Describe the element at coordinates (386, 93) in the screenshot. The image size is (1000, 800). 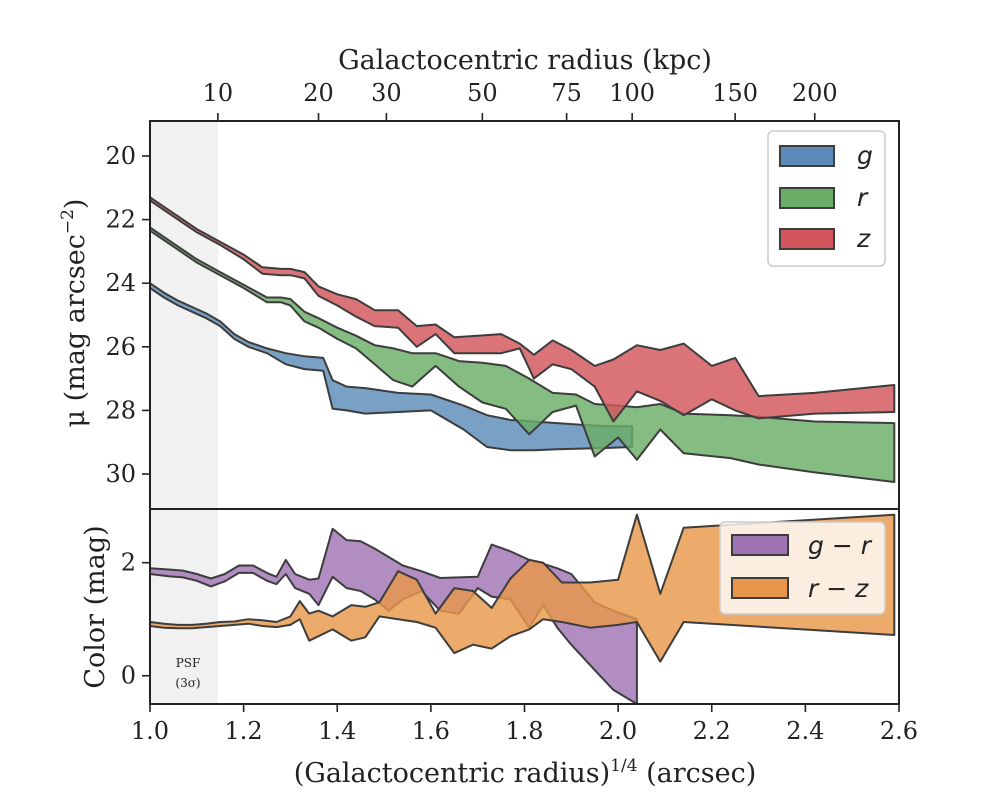
I see `top-x-tick-label: 30` at that location.